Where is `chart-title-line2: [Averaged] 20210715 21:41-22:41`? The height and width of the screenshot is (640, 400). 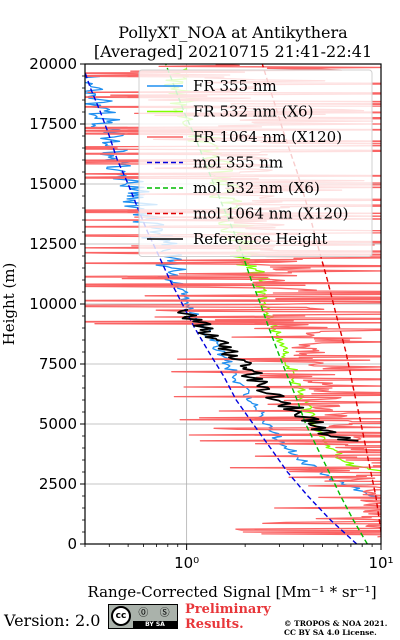
chart-title-line2: [Averaged] 20210715 21:41-22:41 is located at coordinates (233, 51).